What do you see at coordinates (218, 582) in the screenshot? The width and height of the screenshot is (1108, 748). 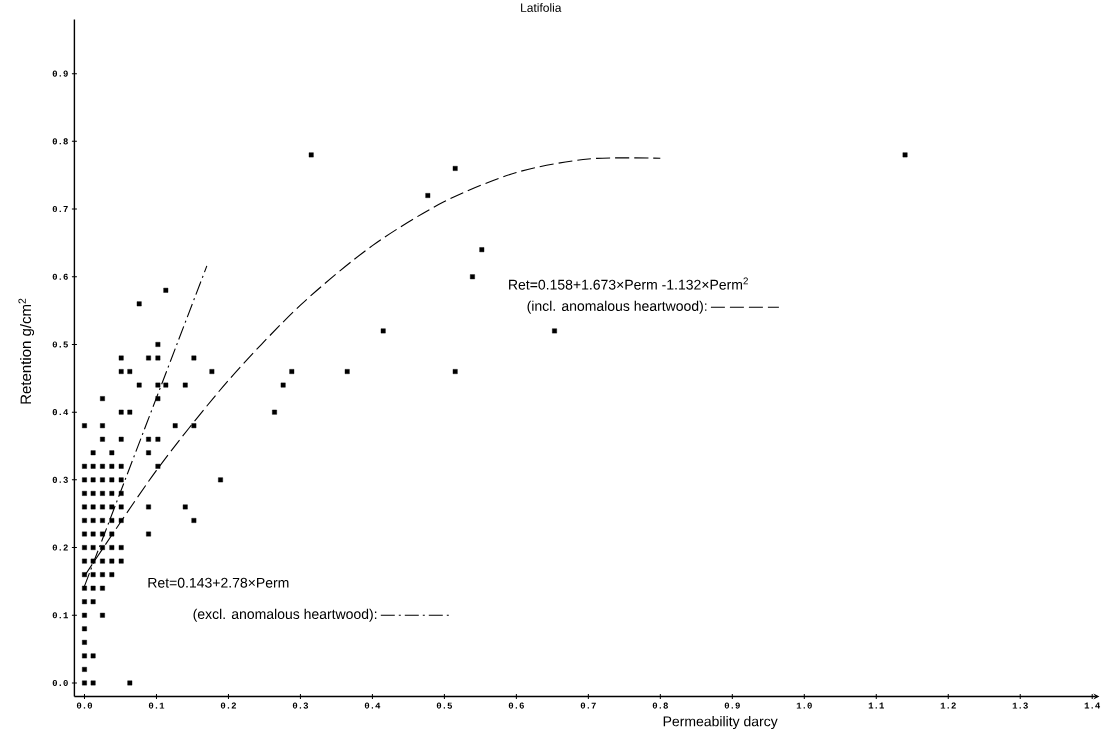 I see `annotation: Ret=0.143+2.78×Perm` at bounding box center [218, 582].